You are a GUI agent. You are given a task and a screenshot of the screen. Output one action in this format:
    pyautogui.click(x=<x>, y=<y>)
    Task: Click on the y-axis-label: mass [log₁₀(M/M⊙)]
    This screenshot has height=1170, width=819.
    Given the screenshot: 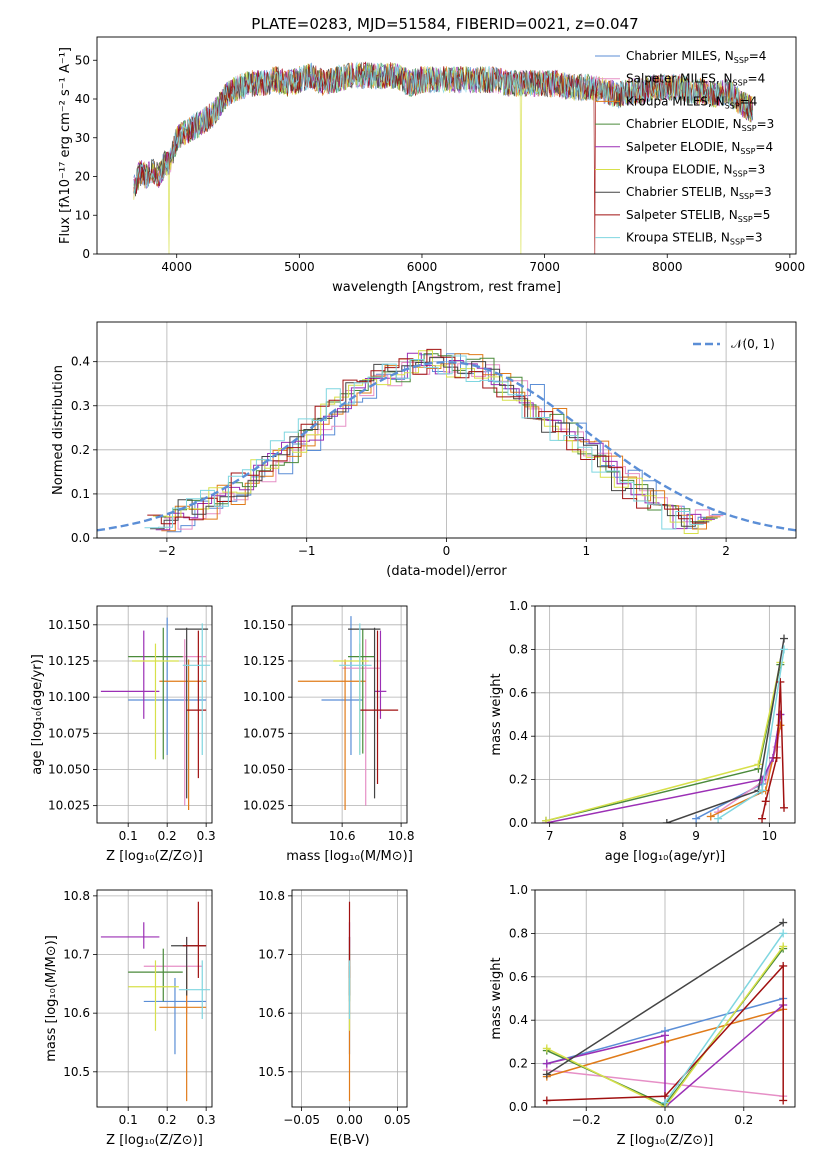 What is the action you would take?
    pyautogui.click(x=51, y=998)
    